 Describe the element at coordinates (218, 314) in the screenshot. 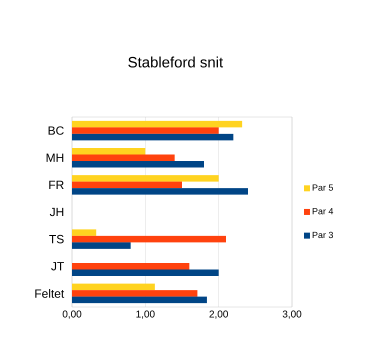

I see `x-tick-label: 2,00` at that location.